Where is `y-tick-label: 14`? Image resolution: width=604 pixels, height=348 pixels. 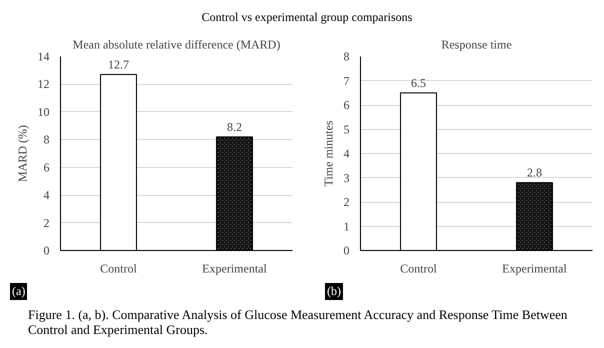 y-tick-label: 14 is located at coordinates (44, 57).